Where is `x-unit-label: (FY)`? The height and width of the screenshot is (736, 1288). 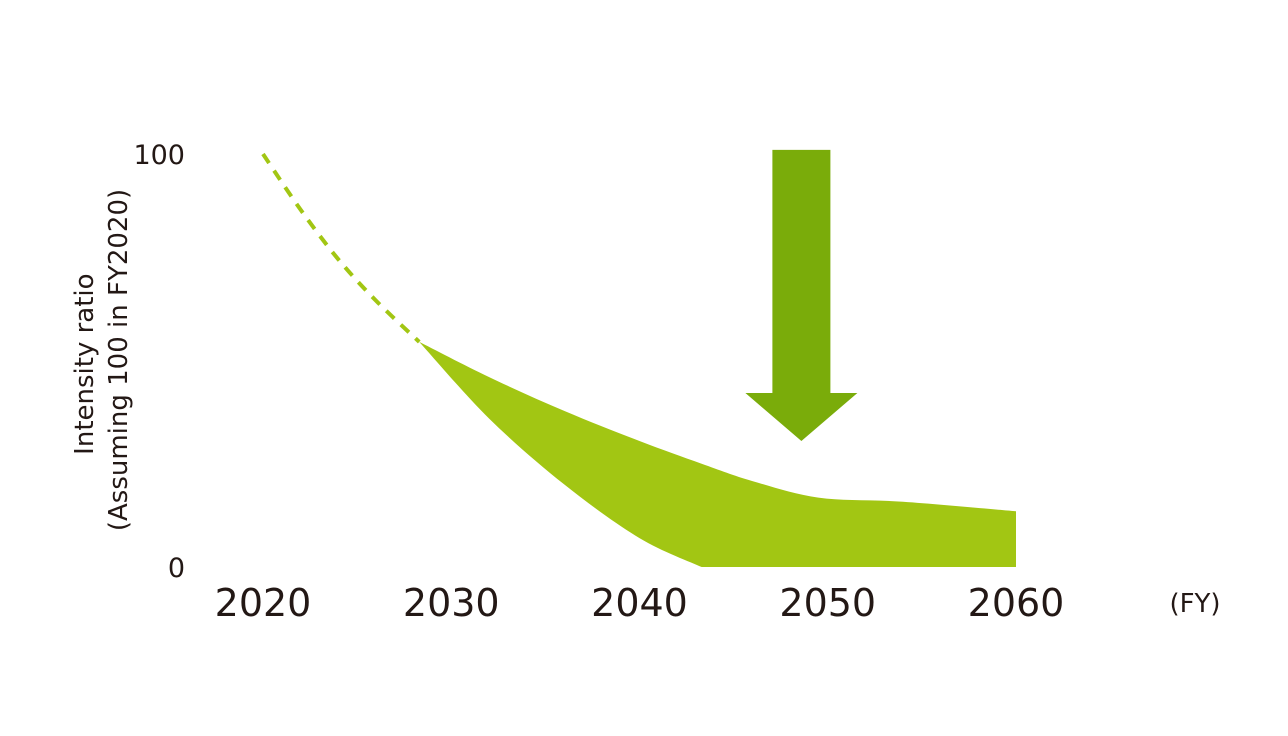
x-unit-label: (FY) is located at coordinates (1194, 604).